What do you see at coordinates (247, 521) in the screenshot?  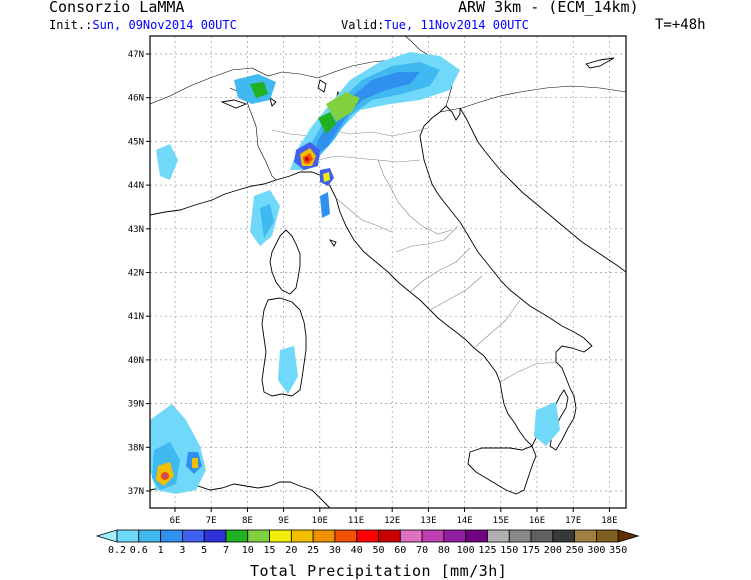 I see `lon-label: 8E` at bounding box center [247, 521].